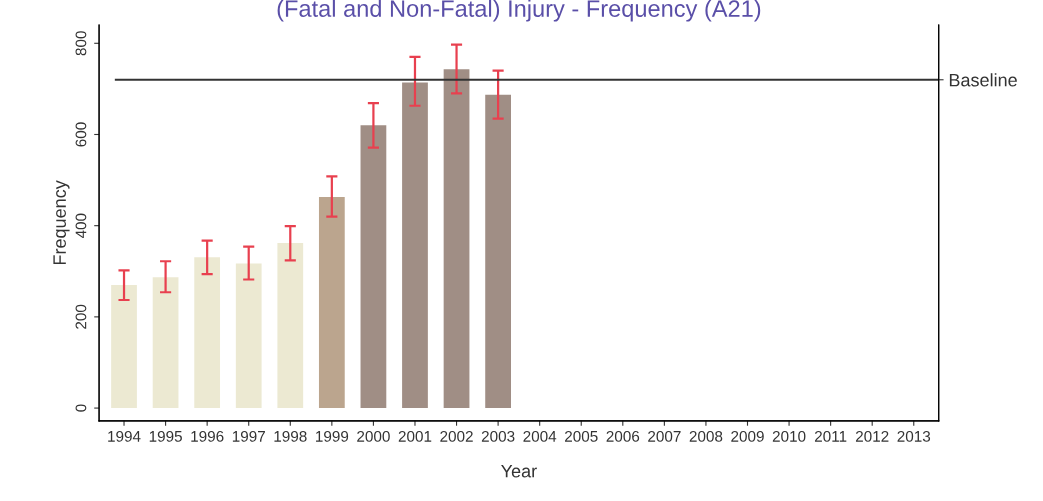 The height and width of the screenshot is (501, 1043). What do you see at coordinates (983, 80) in the screenshot?
I see `ref-line-label: Baseline` at bounding box center [983, 80].